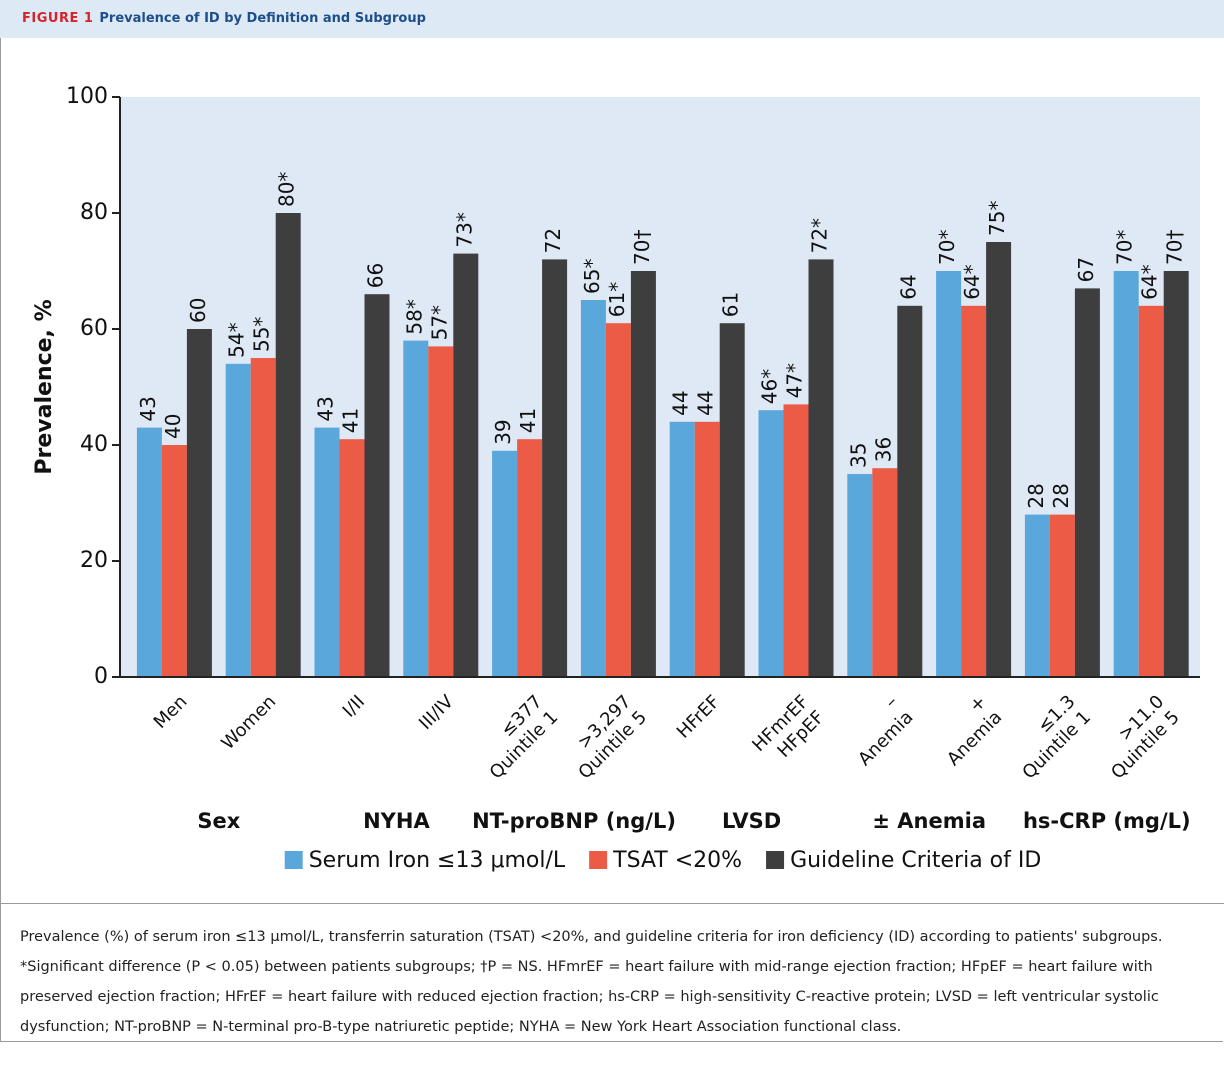 This screenshot has width=1224, height=1071. I want to click on legend-label: Guideline Criteria of ID, so click(915, 860).